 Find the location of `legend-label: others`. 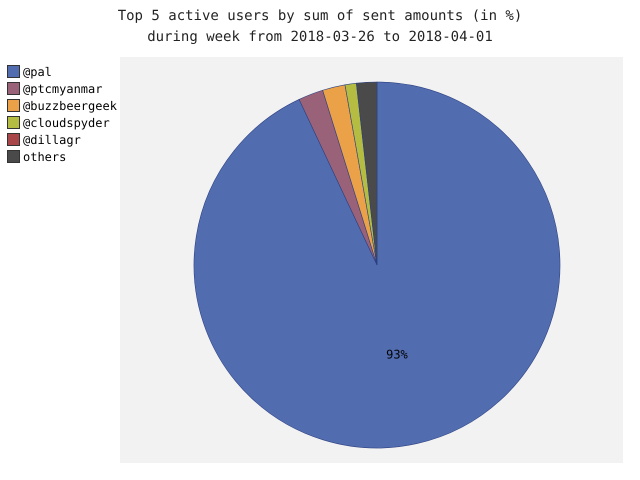

legend-label: others is located at coordinates (44, 157).